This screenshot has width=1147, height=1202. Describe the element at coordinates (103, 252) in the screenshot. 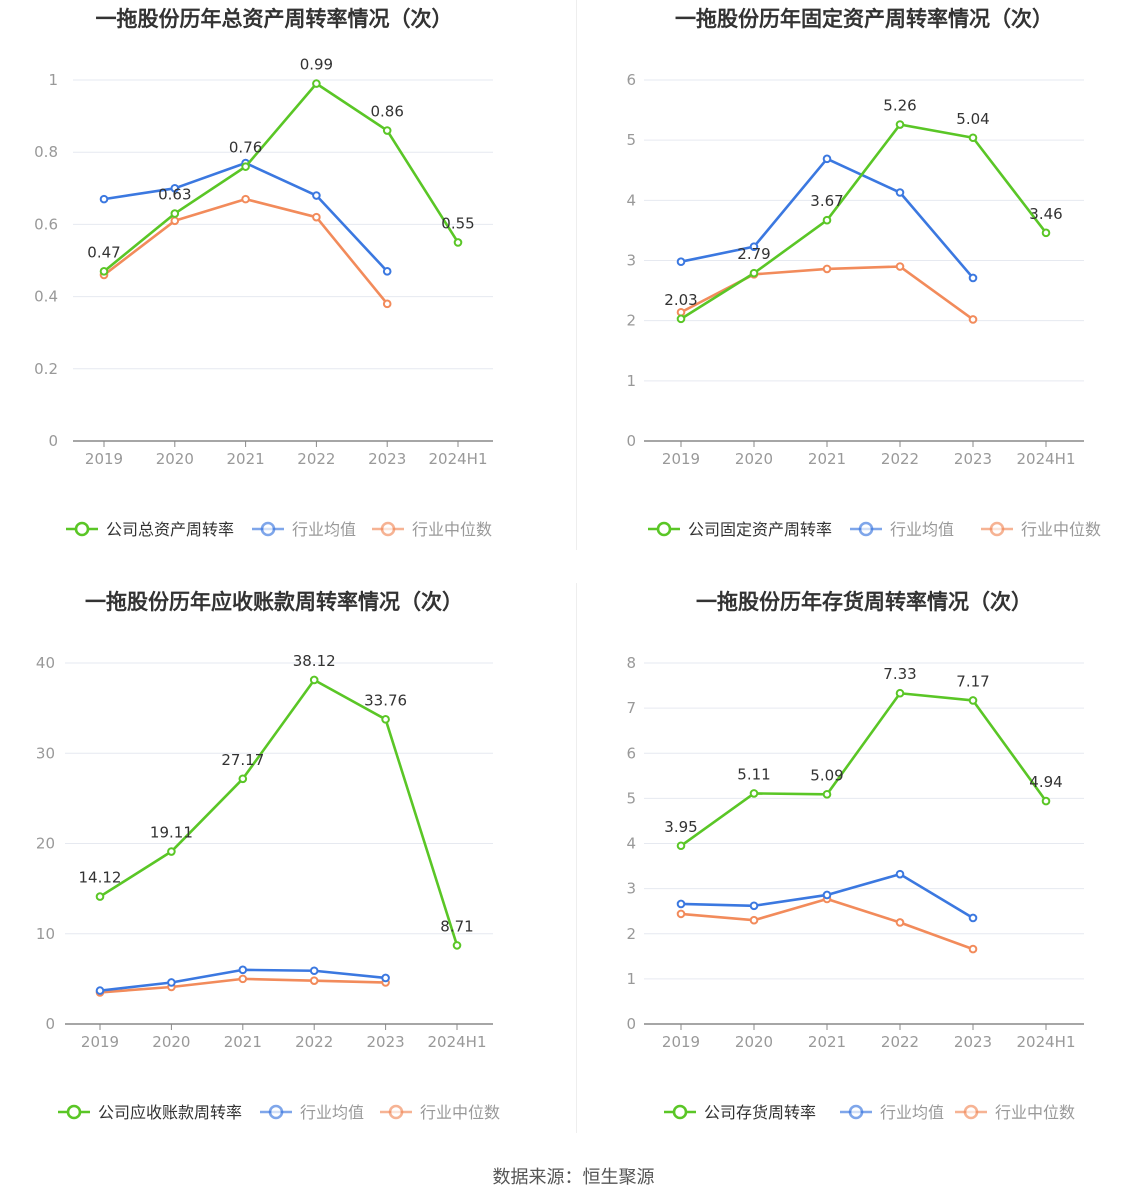

I see `data-label: 0.47` at that location.